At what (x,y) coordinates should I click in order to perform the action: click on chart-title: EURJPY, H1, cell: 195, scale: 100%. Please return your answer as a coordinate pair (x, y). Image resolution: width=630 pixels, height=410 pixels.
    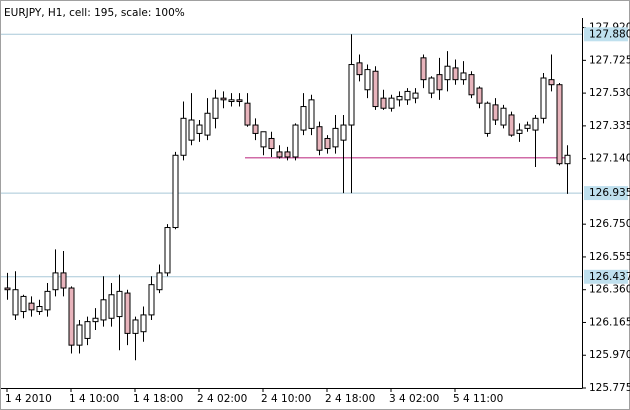
    Looking at the image, I should click on (94, 13).